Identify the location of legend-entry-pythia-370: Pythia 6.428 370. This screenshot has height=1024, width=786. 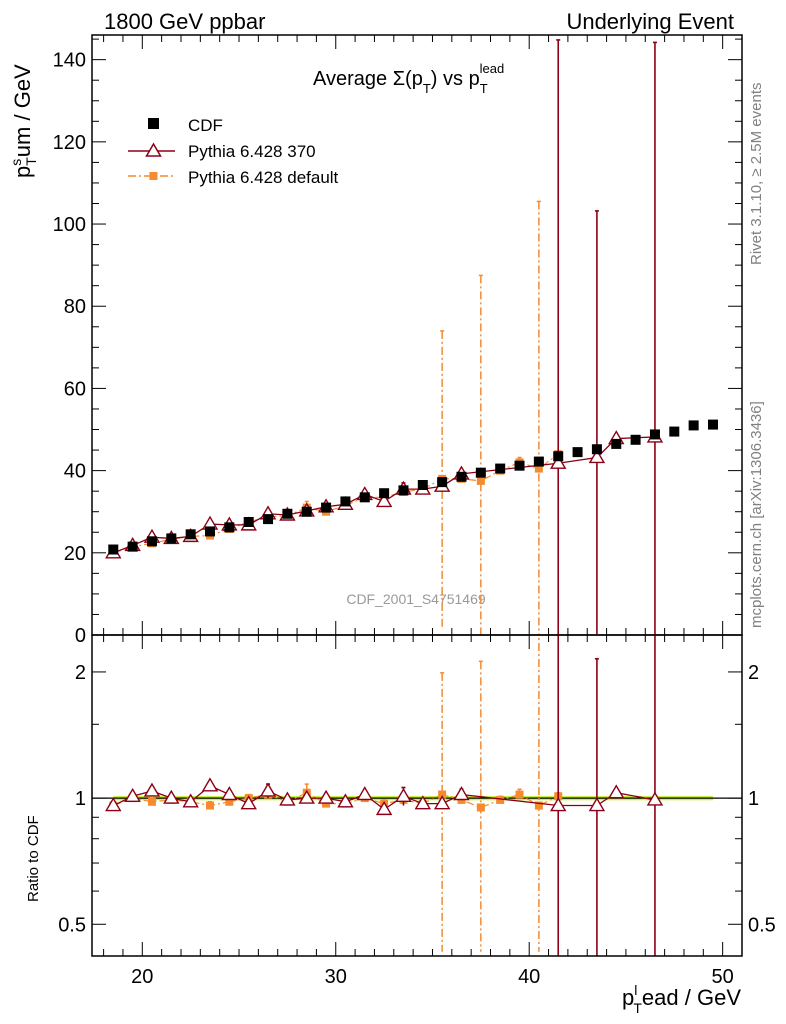
(222, 151).